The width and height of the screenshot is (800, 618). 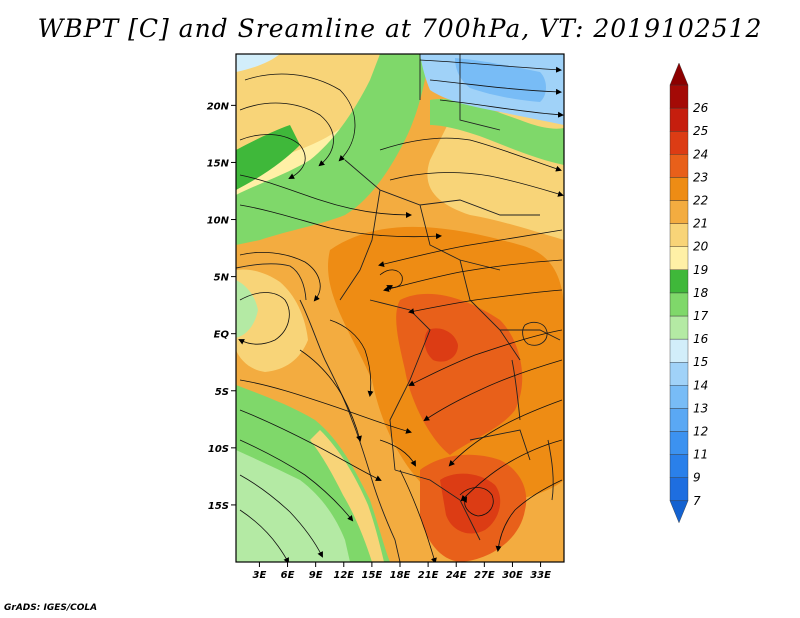 I want to click on colorbar-label: 24, so click(x=700, y=154).